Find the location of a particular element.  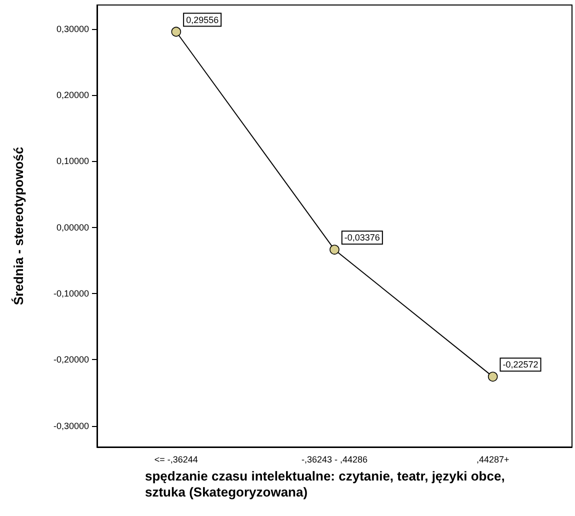

y-tick-label: -0,10000 is located at coordinates (71, 293).